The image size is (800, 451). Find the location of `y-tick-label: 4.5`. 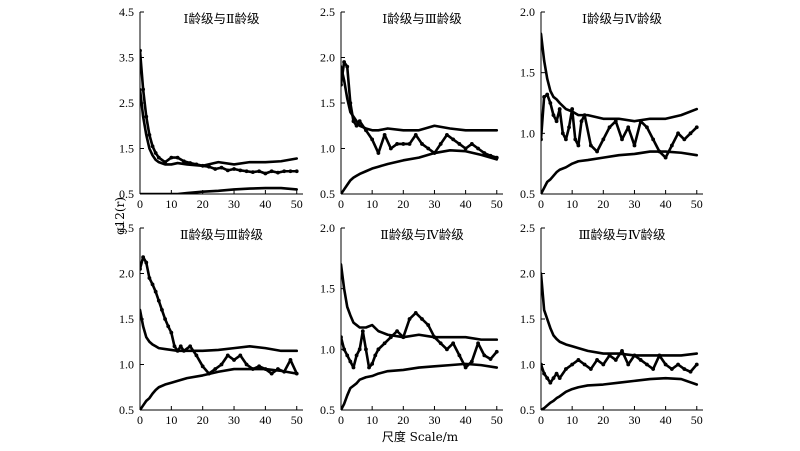

y-tick-label: 4.5 is located at coordinates (126, 12).